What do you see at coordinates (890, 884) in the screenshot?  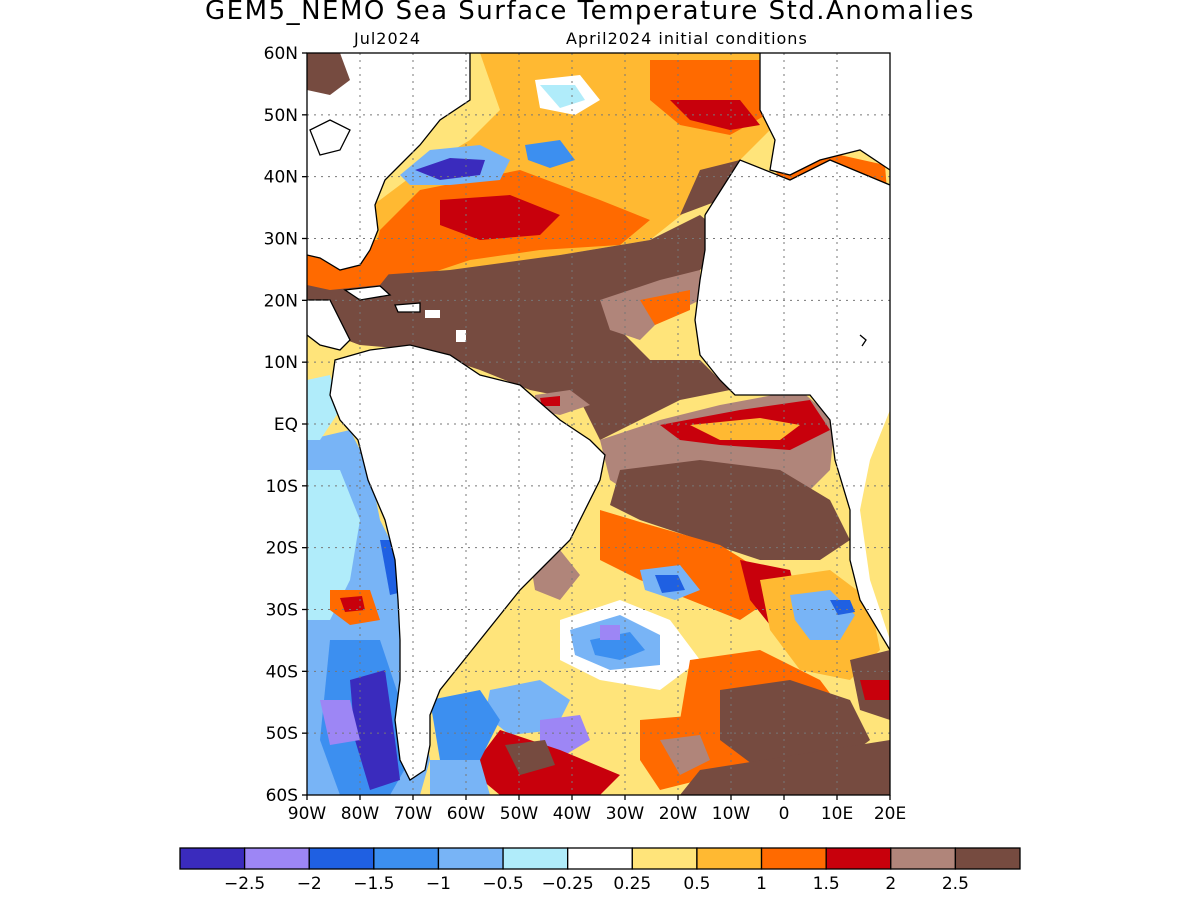 I see `colorbar-label: 2` at bounding box center [890, 884].